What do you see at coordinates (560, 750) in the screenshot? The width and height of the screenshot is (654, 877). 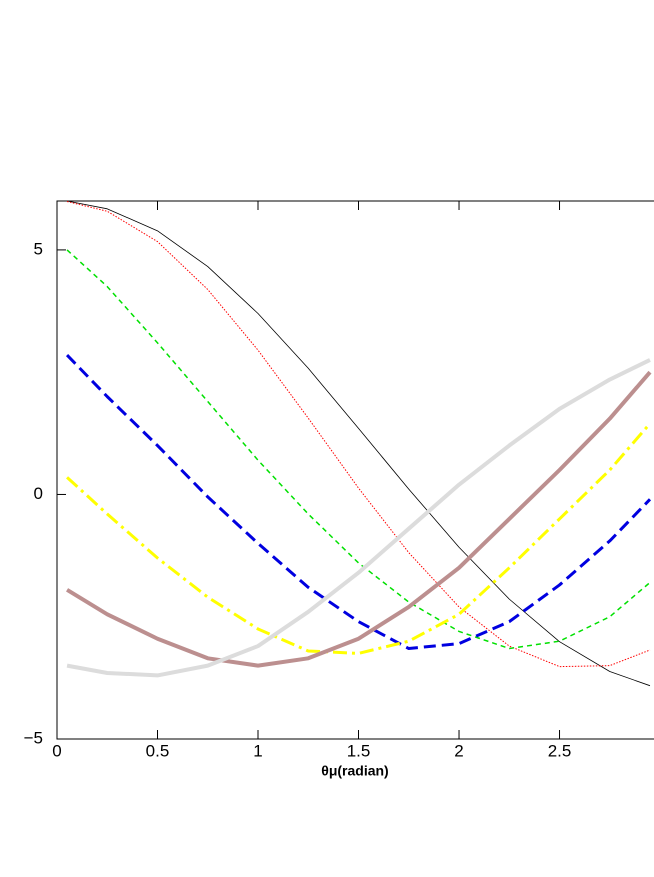 I see `x-tick-label: 2.5` at bounding box center [560, 750].